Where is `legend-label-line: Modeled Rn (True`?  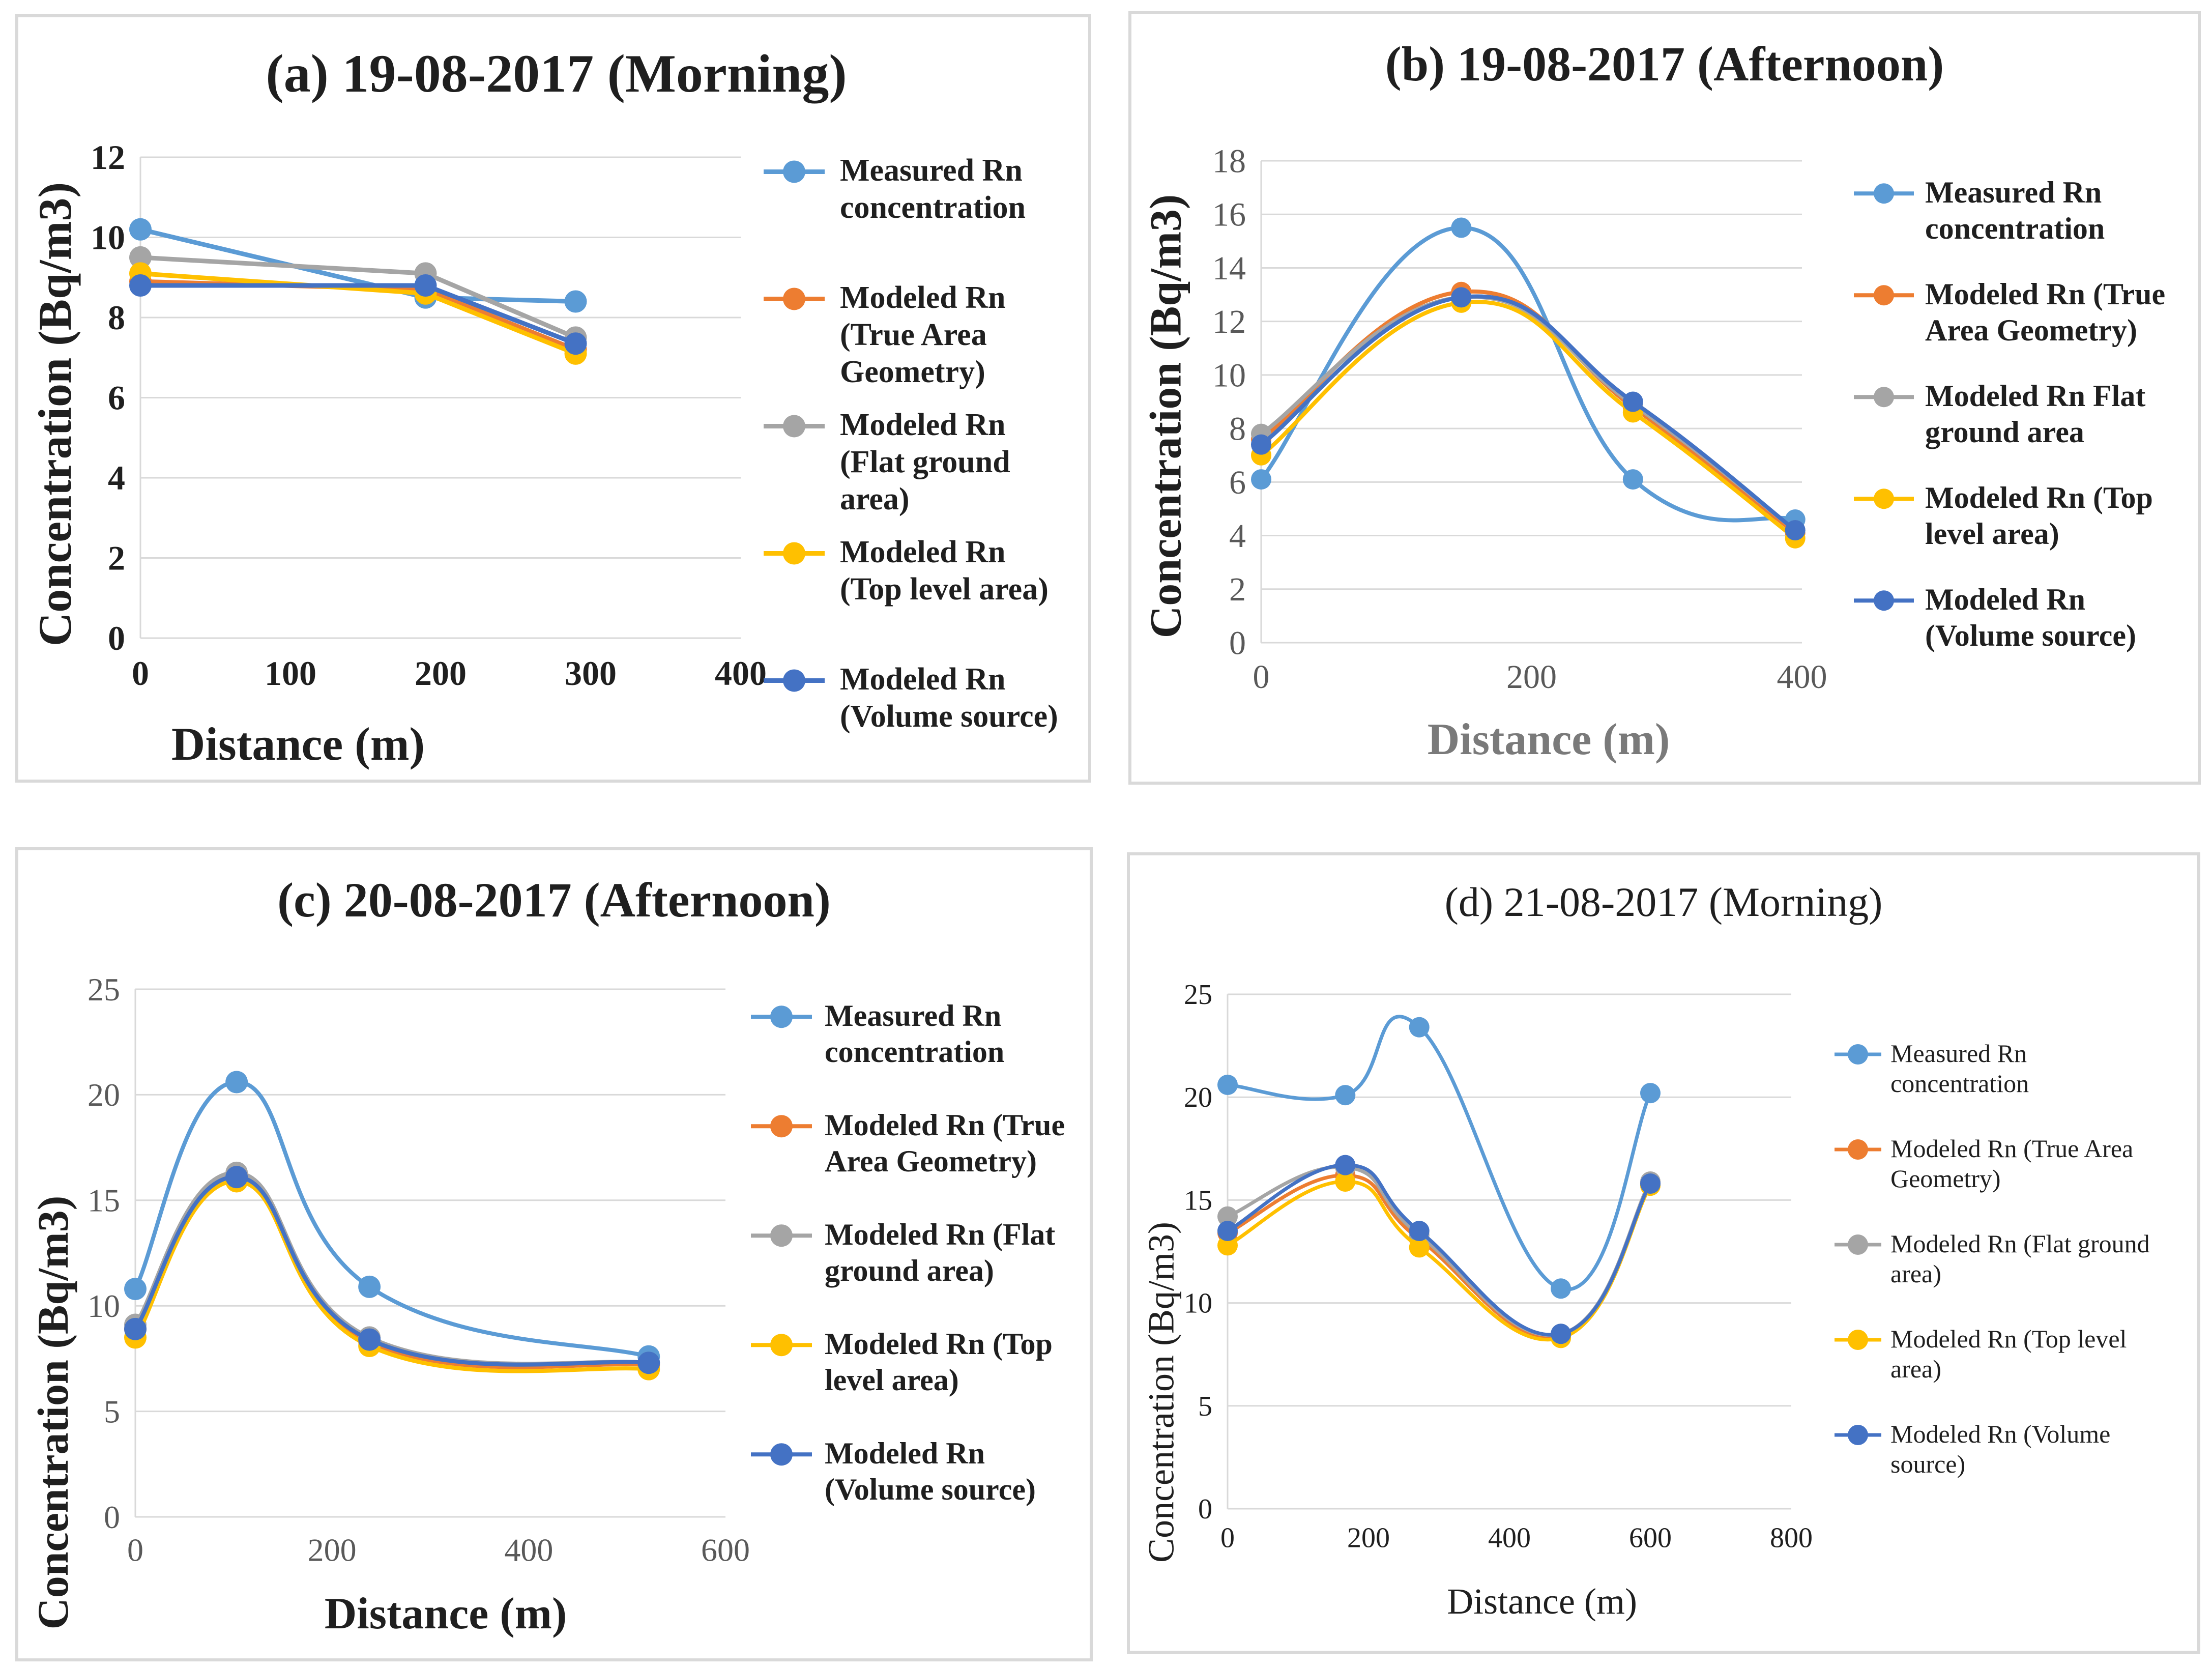
legend-label-line: Modeled Rn (True is located at coordinates (945, 1125).